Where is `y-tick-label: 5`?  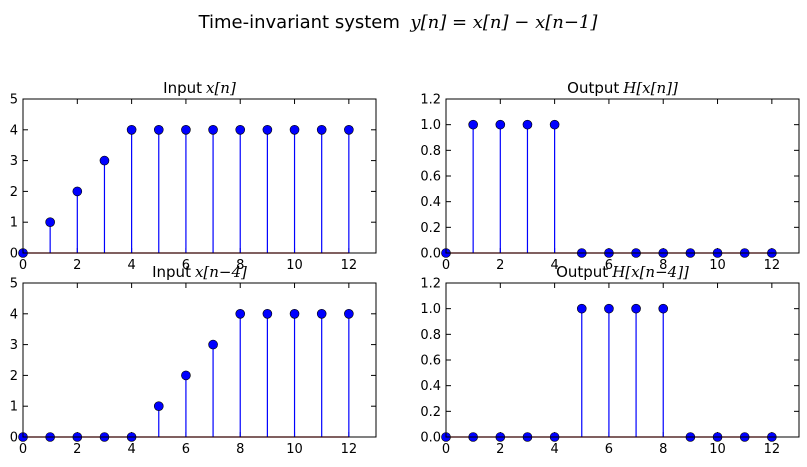 y-tick-label: 5 is located at coordinates (14, 284).